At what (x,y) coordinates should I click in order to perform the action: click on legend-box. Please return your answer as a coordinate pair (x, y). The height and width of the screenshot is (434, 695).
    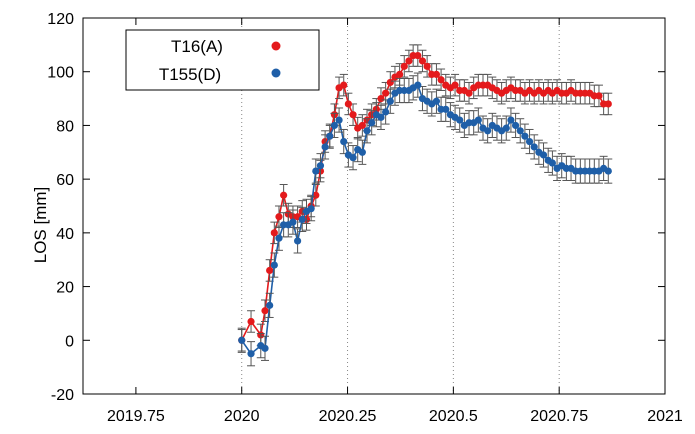
    Looking at the image, I should click on (222, 60).